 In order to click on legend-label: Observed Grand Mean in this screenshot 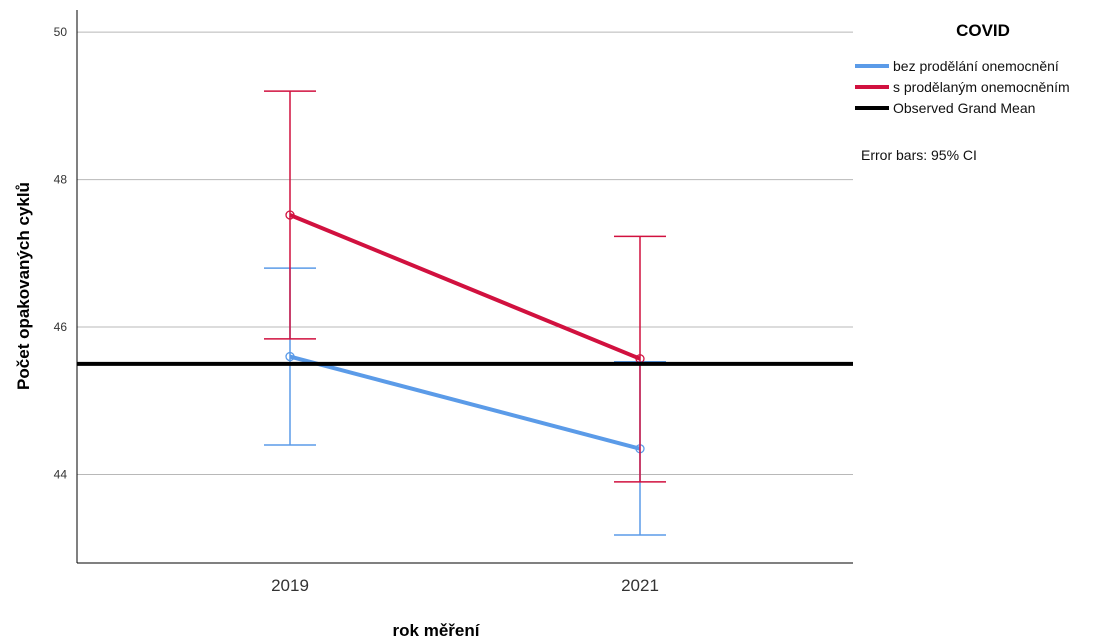, I will do `click(964, 108)`.